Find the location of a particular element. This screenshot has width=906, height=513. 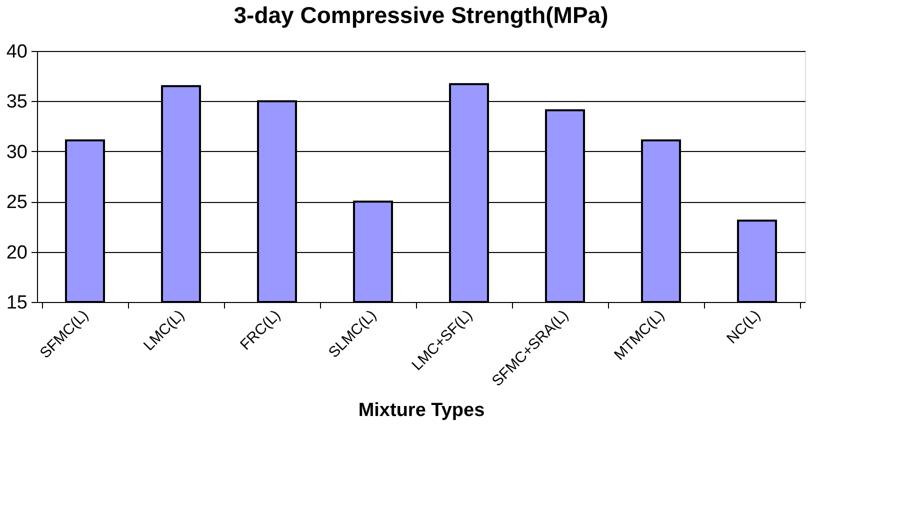

y-tick-label: 30 is located at coordinates (17, 152).